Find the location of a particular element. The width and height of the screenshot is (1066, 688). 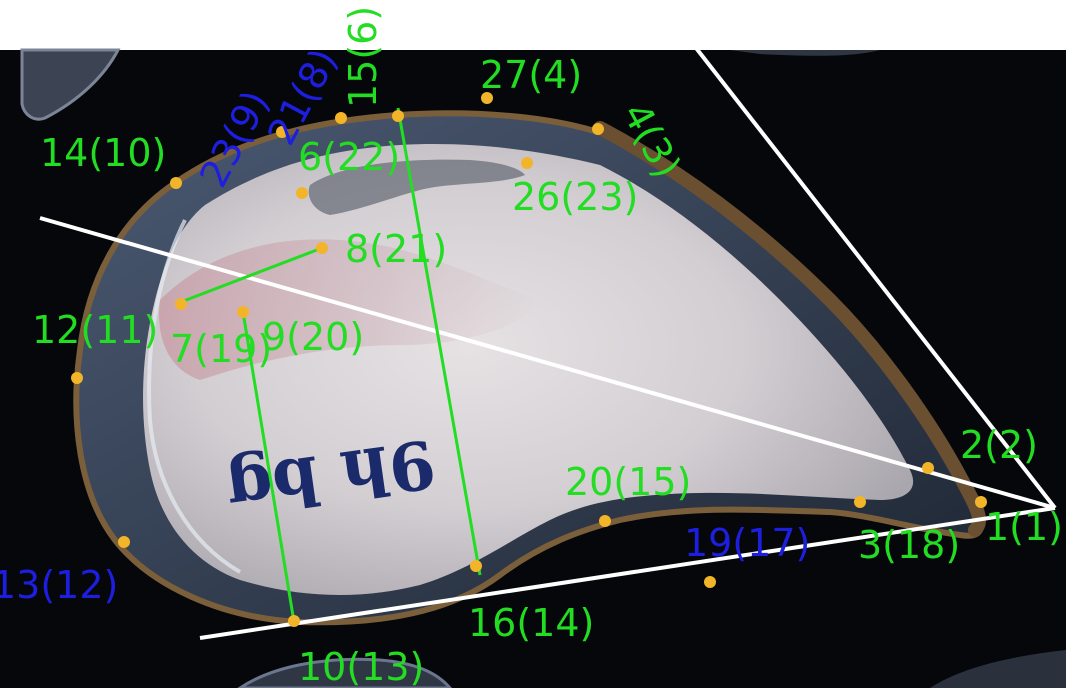

landmark-label-7: 7(19) is located at coordinates (221, 349).